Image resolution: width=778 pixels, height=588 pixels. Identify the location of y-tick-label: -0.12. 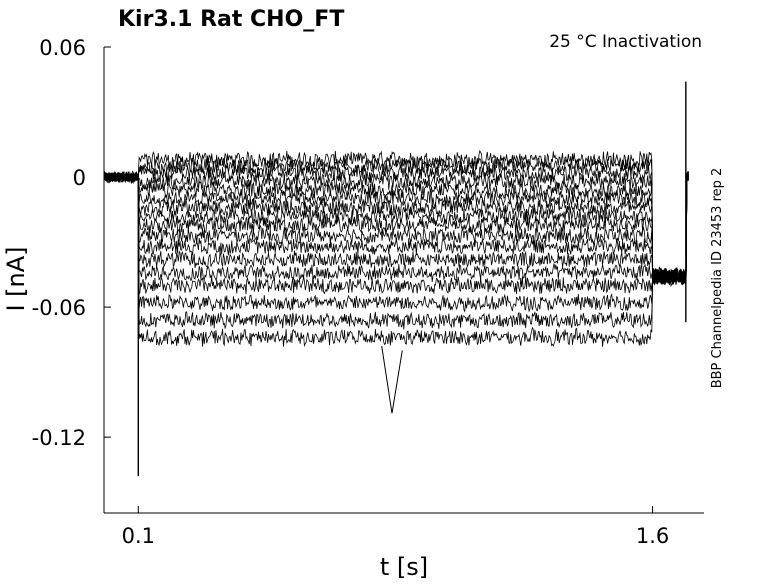
(59, 438).